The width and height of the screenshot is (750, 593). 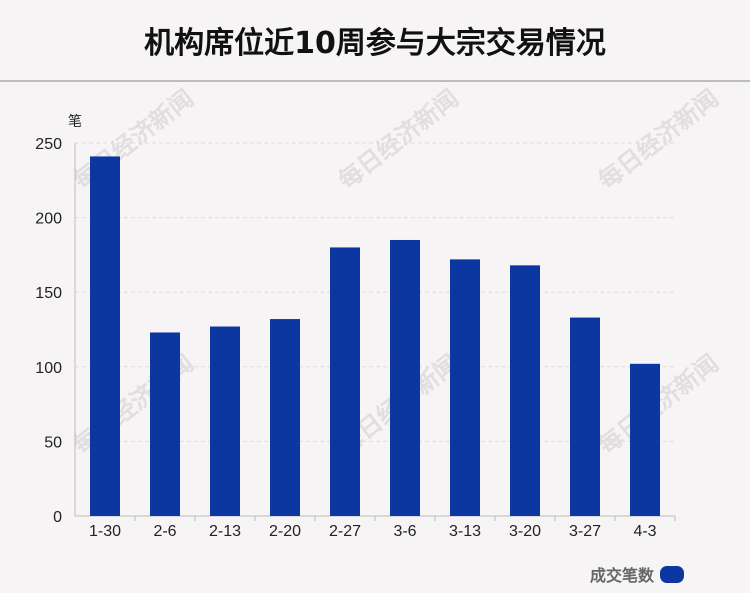 What do you see at coordinates (57, 517) in the screenshot?
I see `y-tick-label: 0` at bounding box center [57, 517].